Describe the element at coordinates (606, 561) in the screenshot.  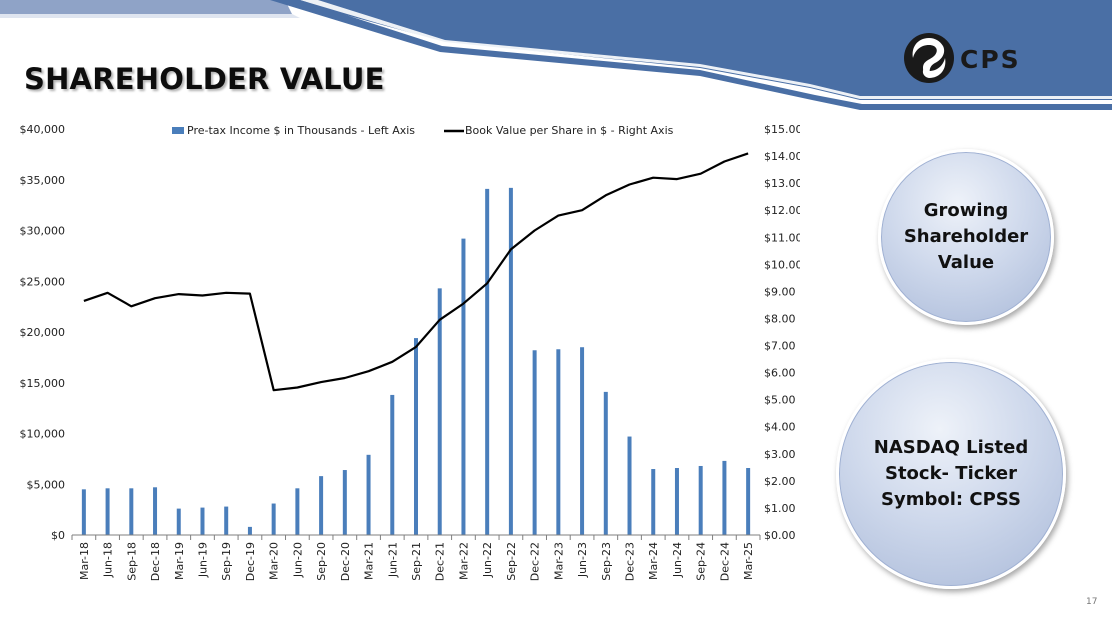
I see `x-tick-label: Sep-23` at that location.